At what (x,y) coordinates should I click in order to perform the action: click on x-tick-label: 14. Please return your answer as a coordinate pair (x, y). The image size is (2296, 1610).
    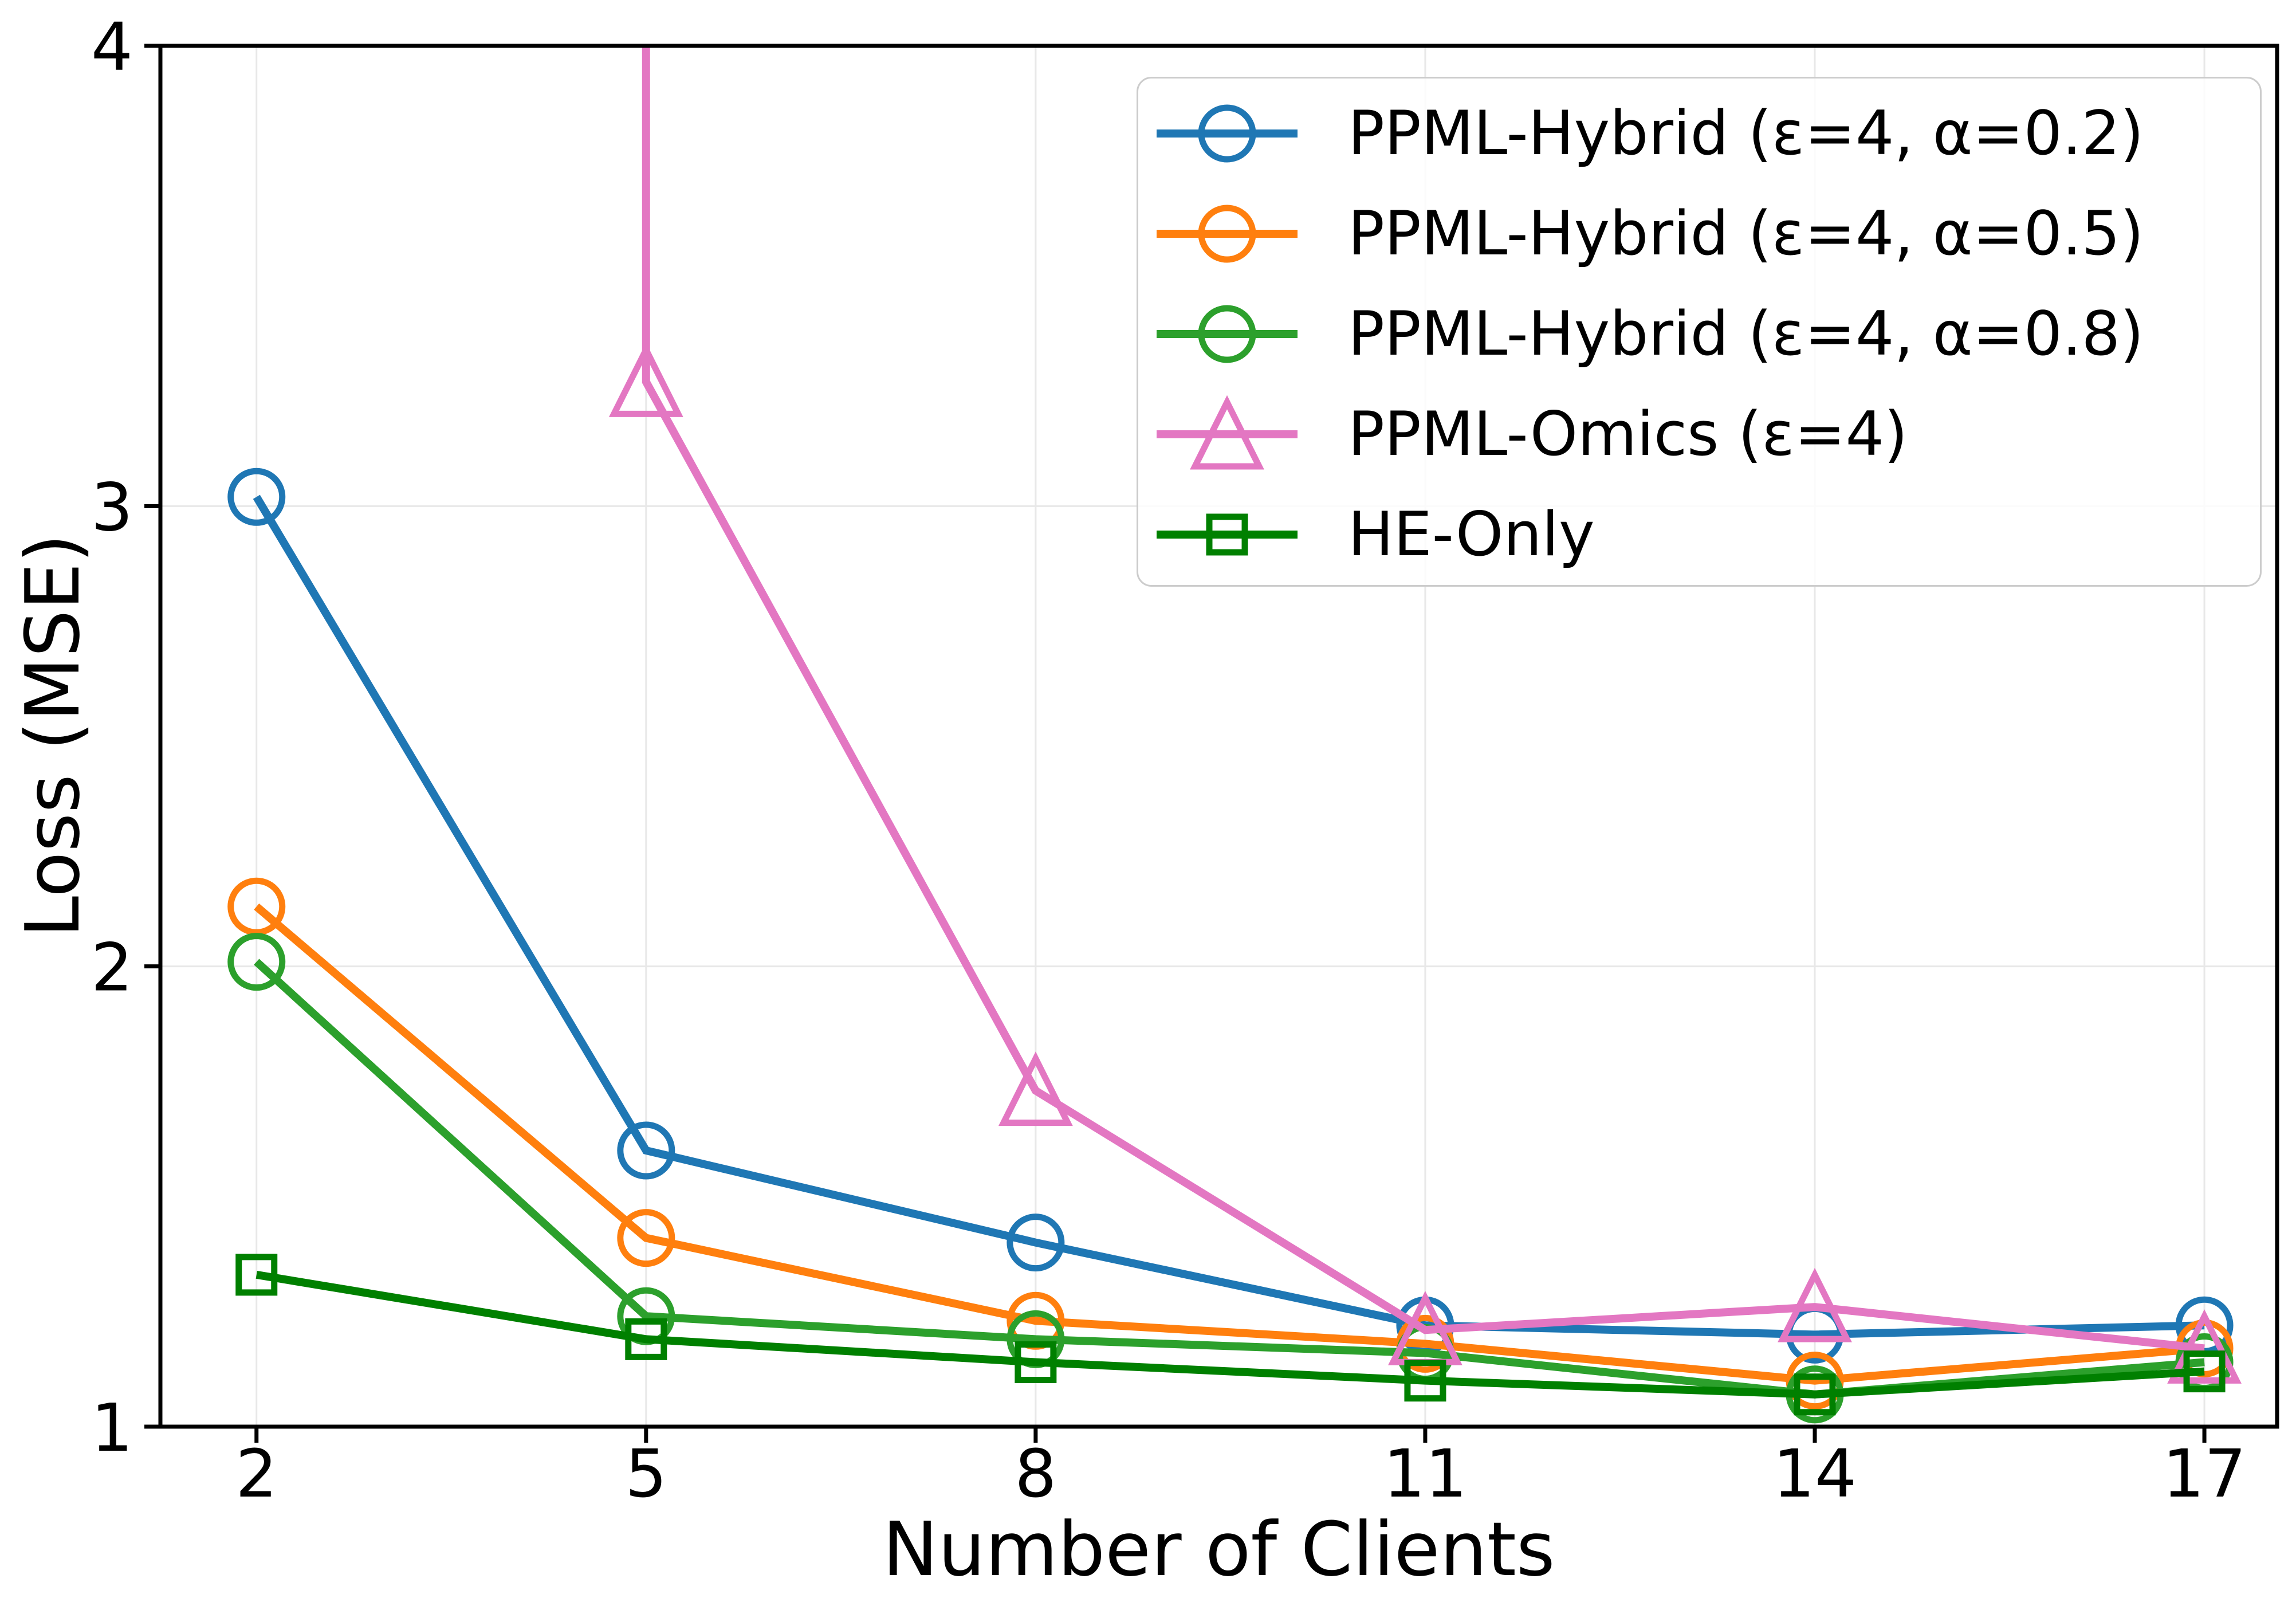
    Looking at the image, I should click on (1815, 1475).